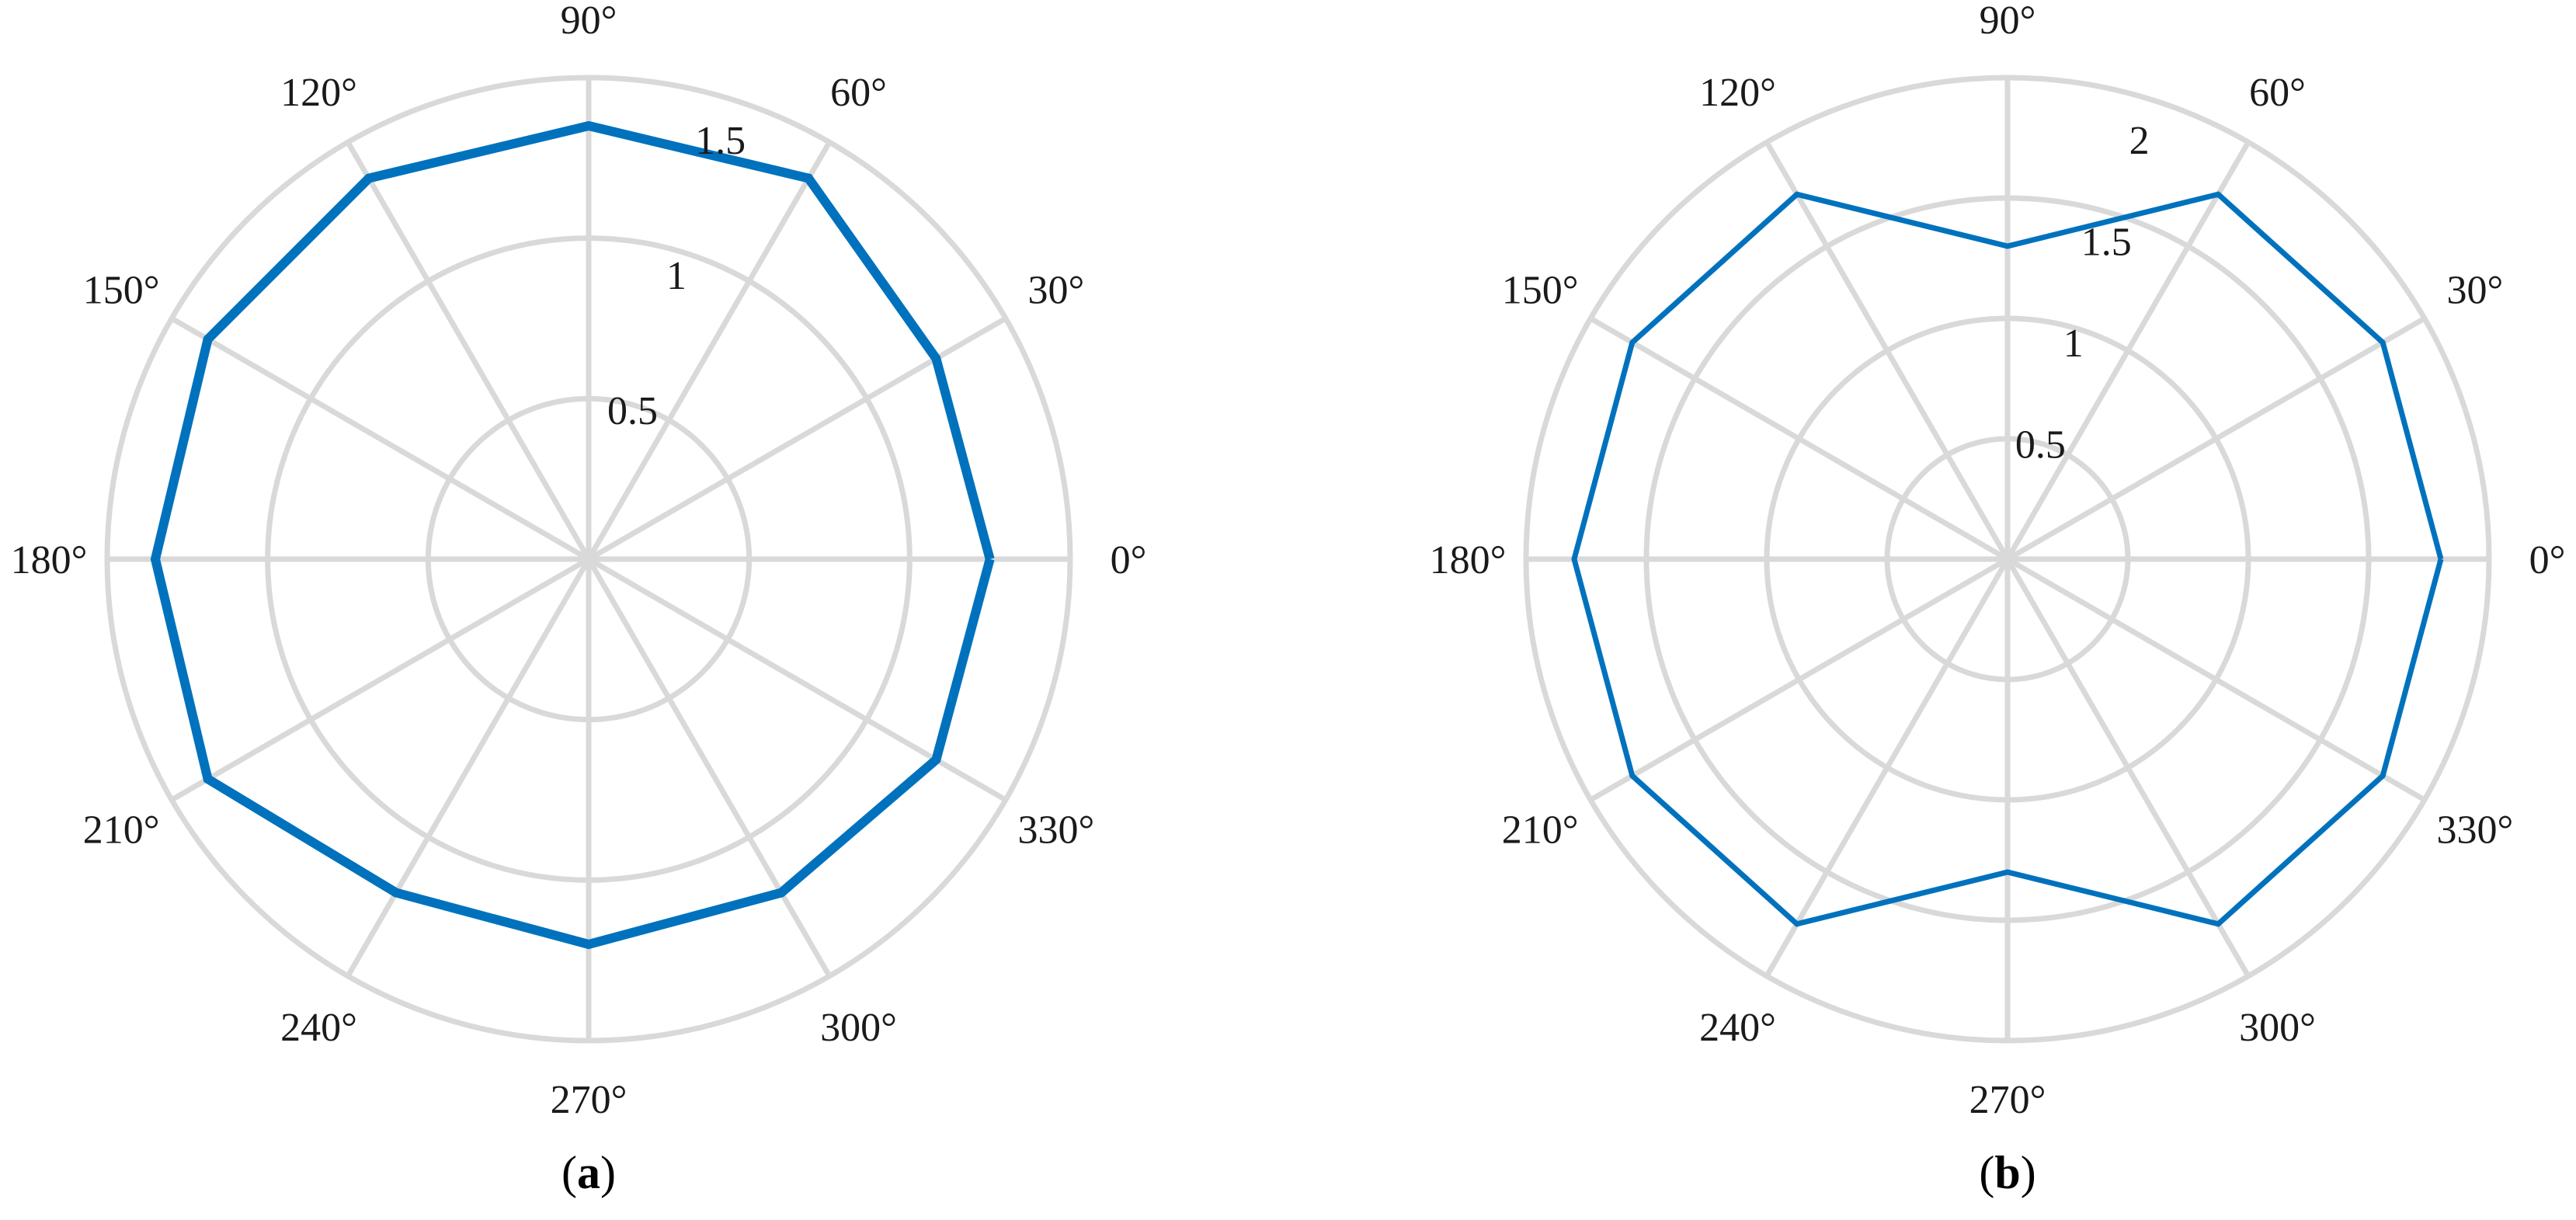  I want to click on panel-label: (b), so click(2007, 1172).